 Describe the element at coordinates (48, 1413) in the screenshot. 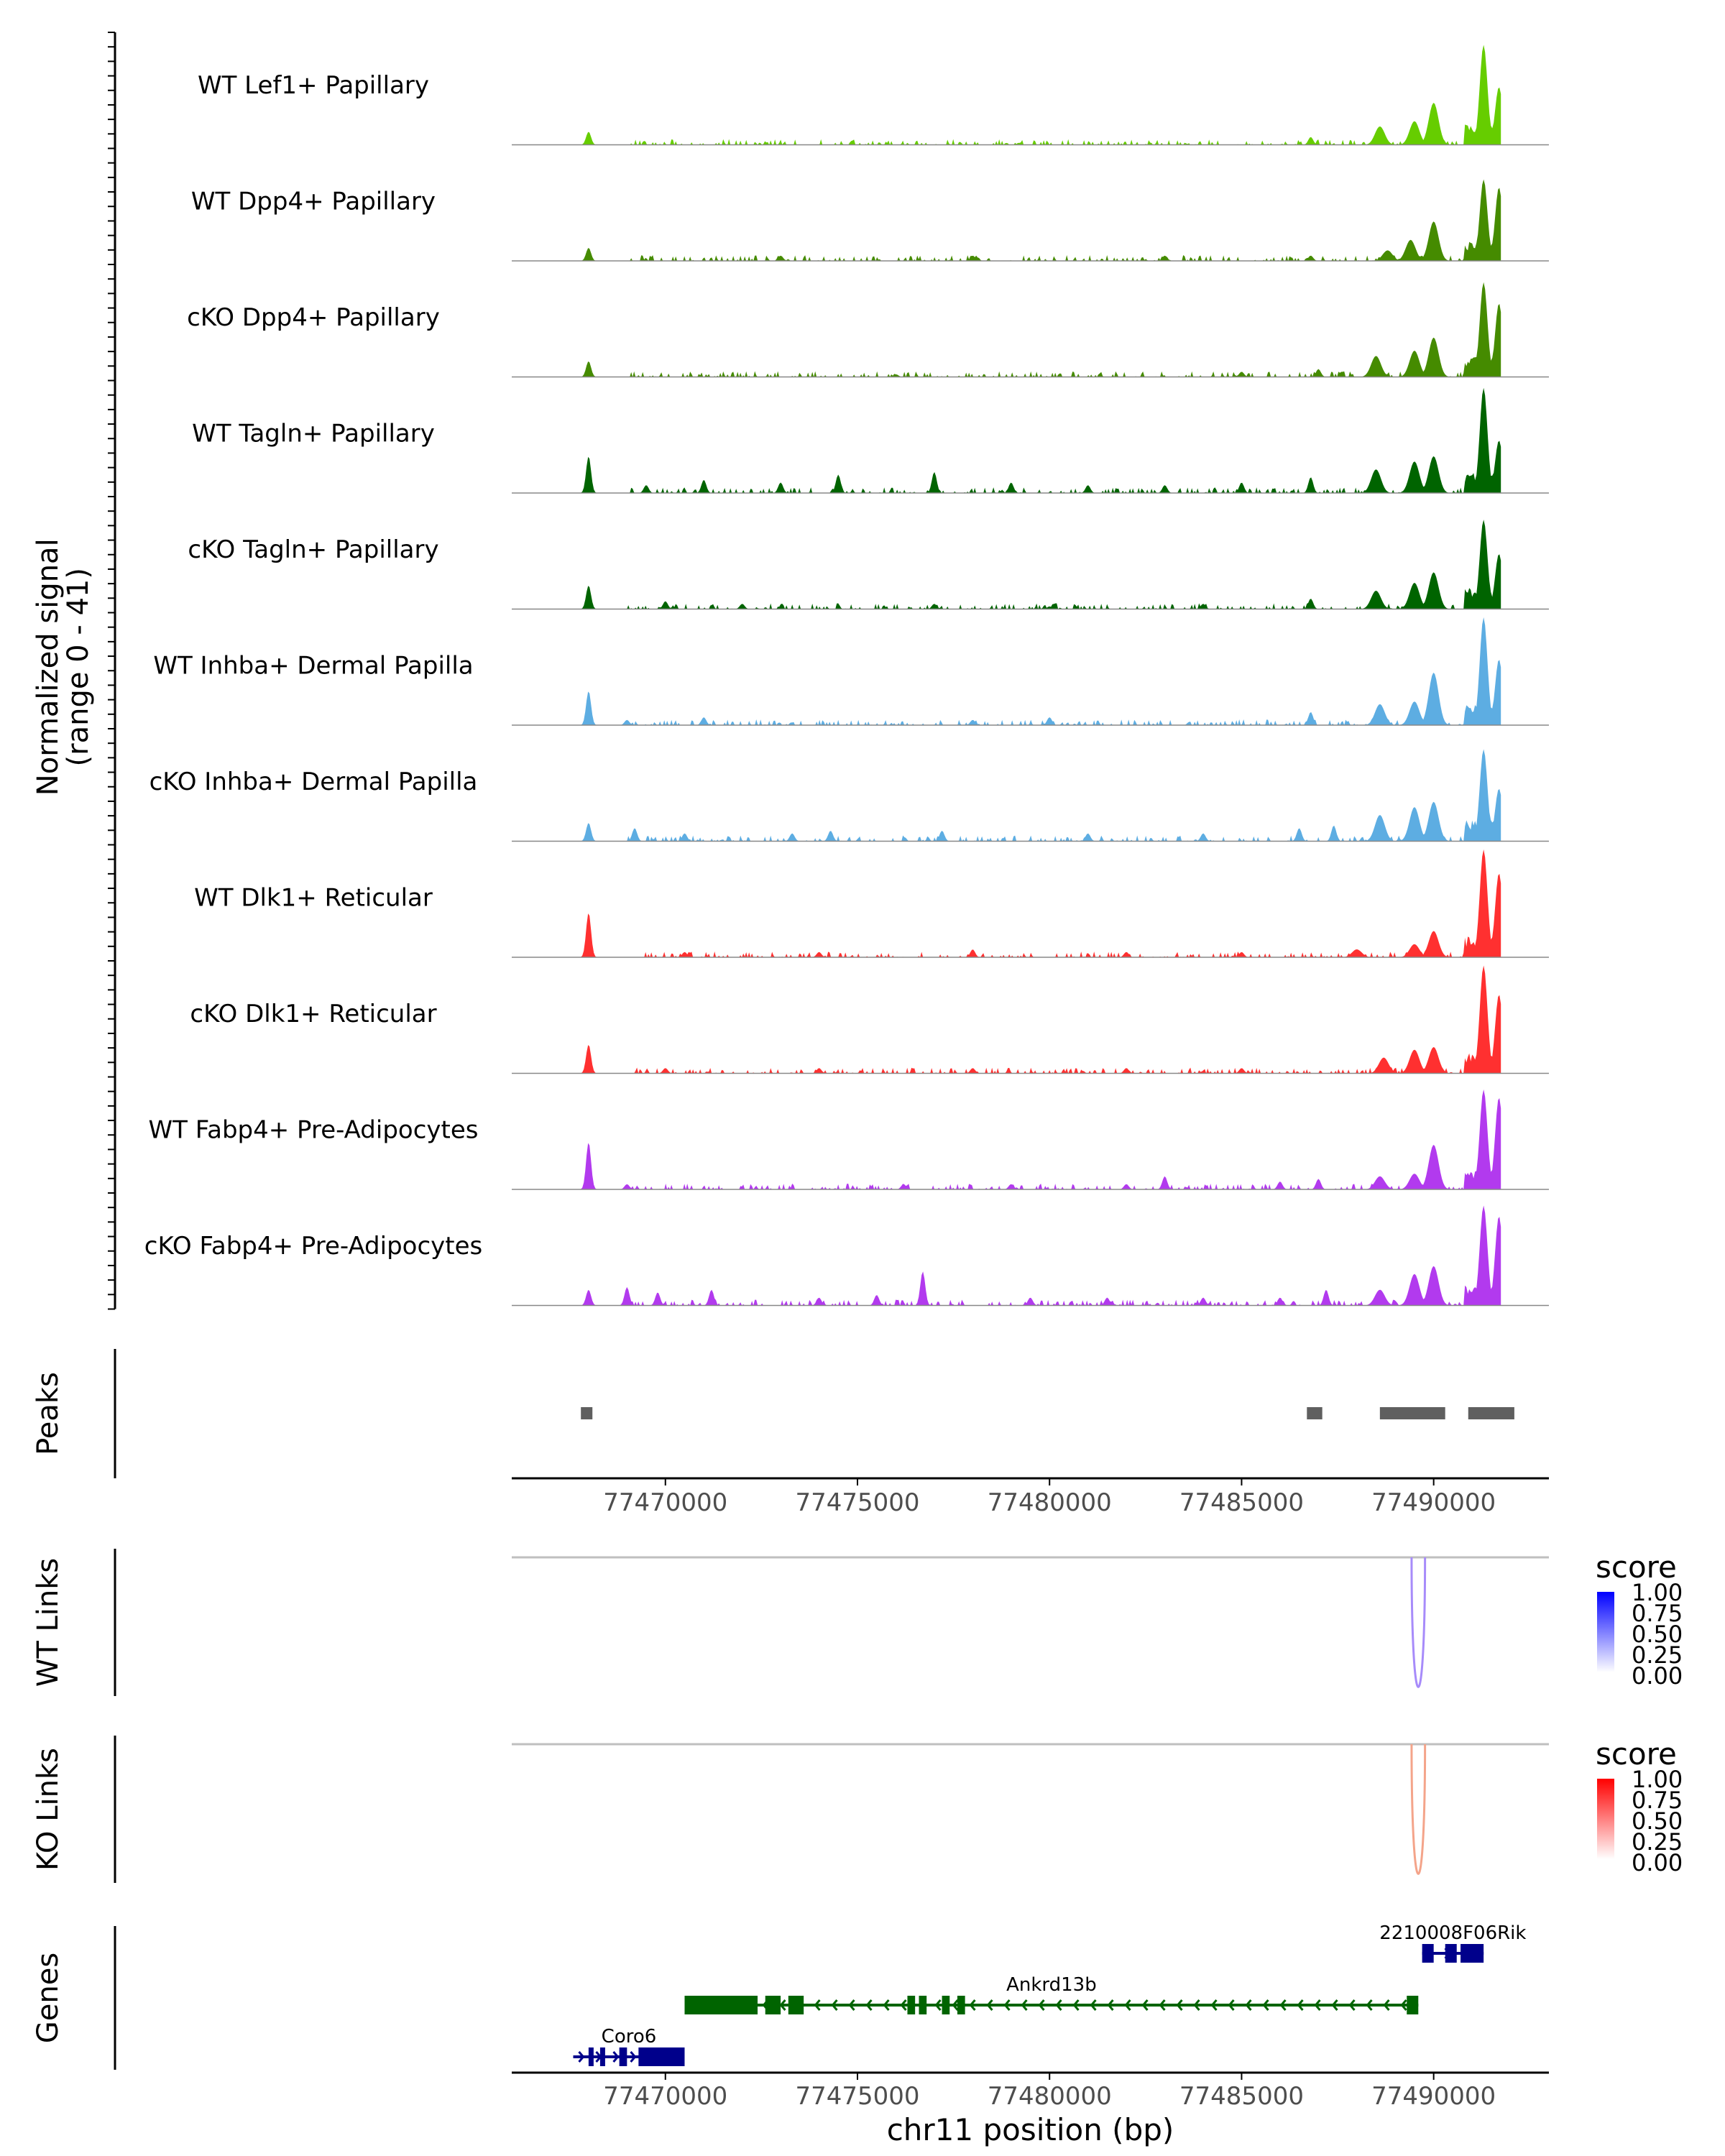

I see `peaks-y-label: Peaks` at that location.